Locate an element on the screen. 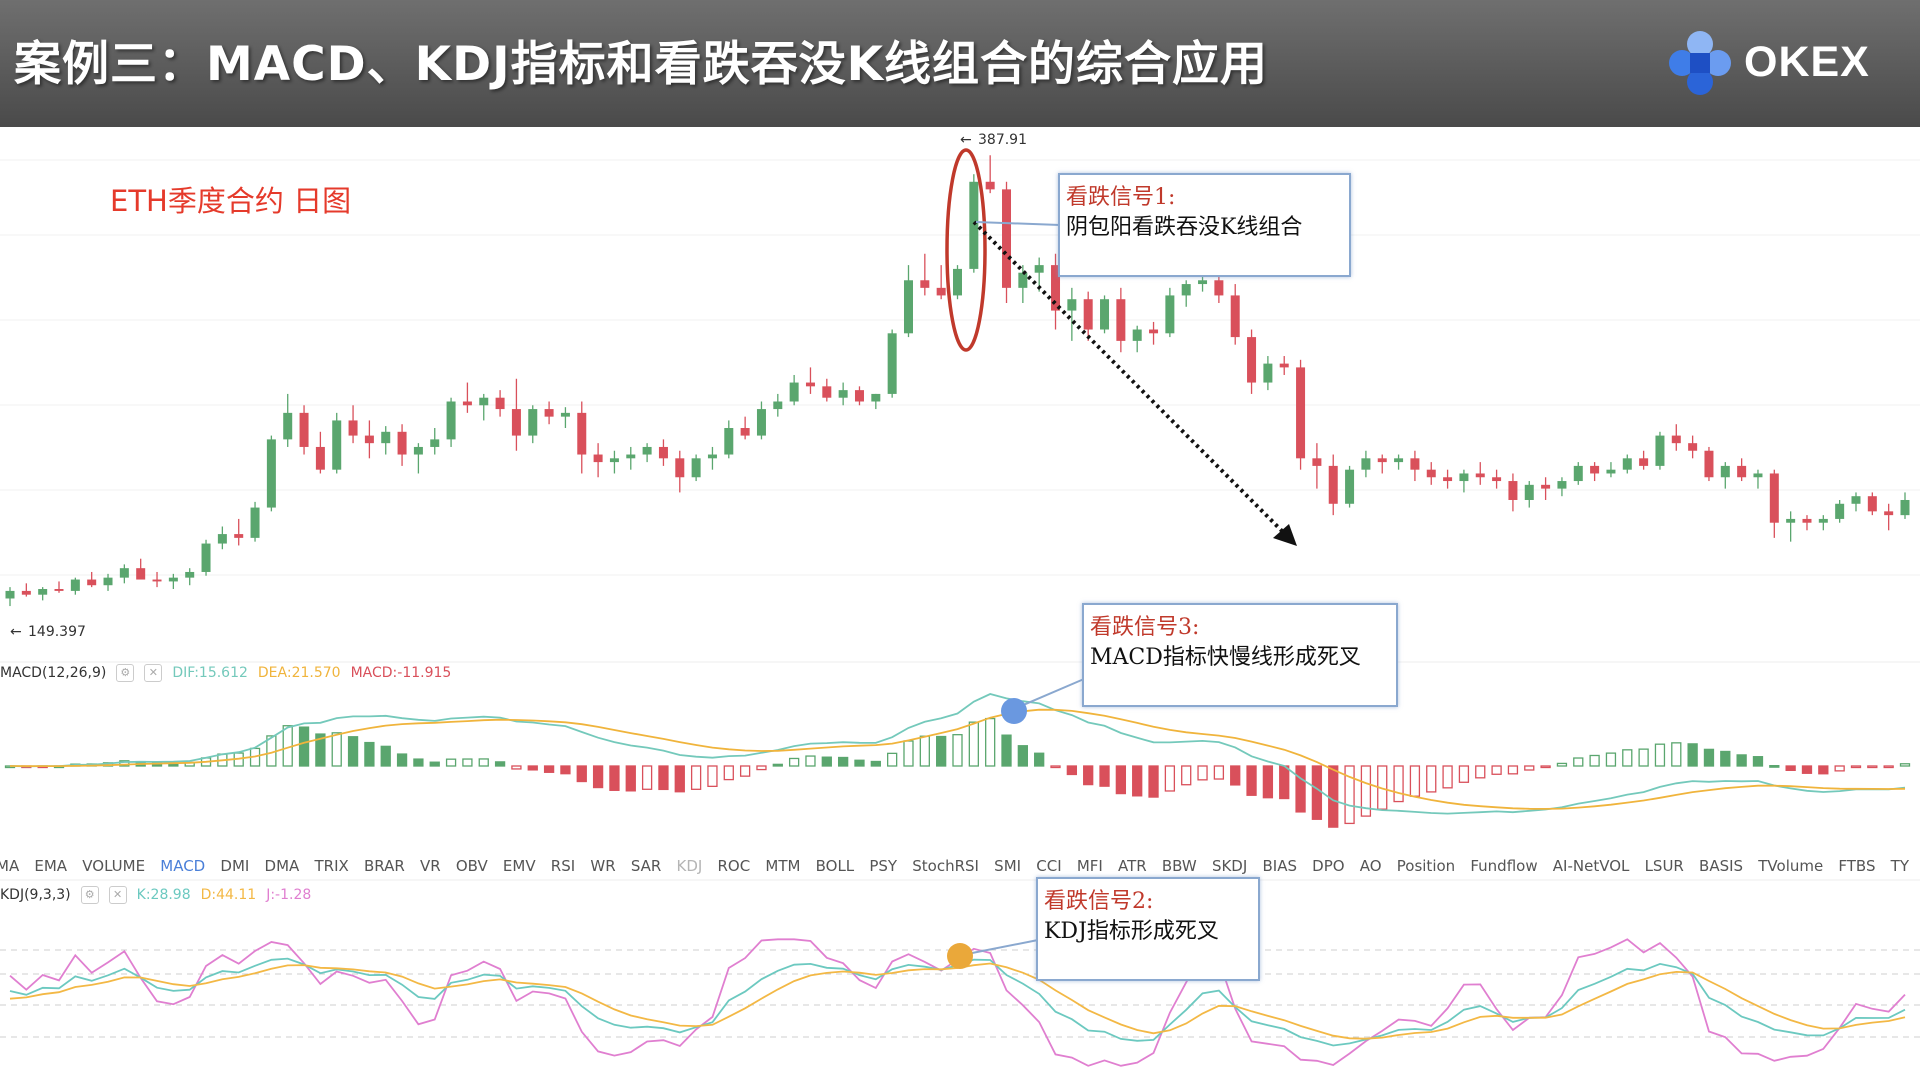 This screenshot has height=1080, width=1920. callout-signal-3-title: 看跌信号3: is located at coordinates (1145, 627).